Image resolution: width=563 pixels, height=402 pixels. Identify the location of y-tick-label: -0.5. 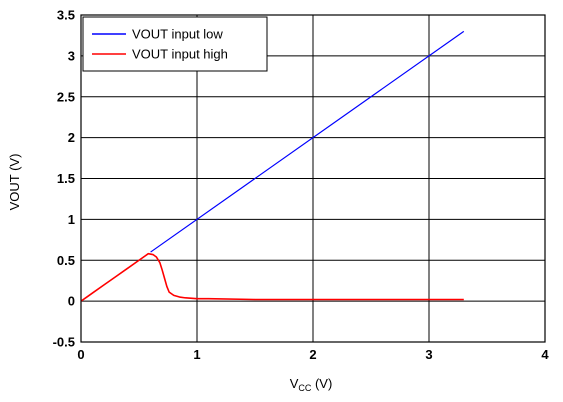
(64, 342).